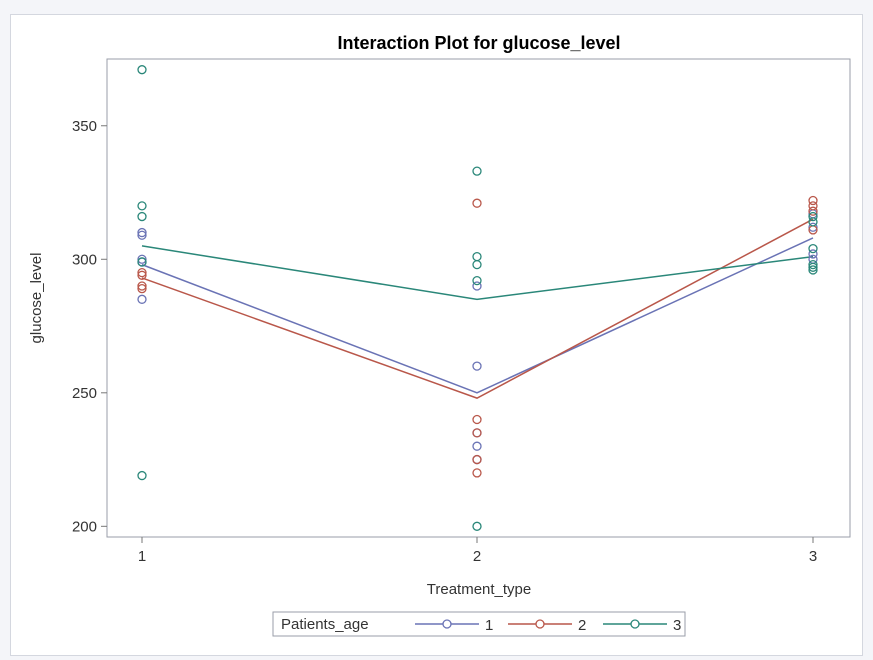  I want to click on x-tick-label: 3, so click(813, 556).